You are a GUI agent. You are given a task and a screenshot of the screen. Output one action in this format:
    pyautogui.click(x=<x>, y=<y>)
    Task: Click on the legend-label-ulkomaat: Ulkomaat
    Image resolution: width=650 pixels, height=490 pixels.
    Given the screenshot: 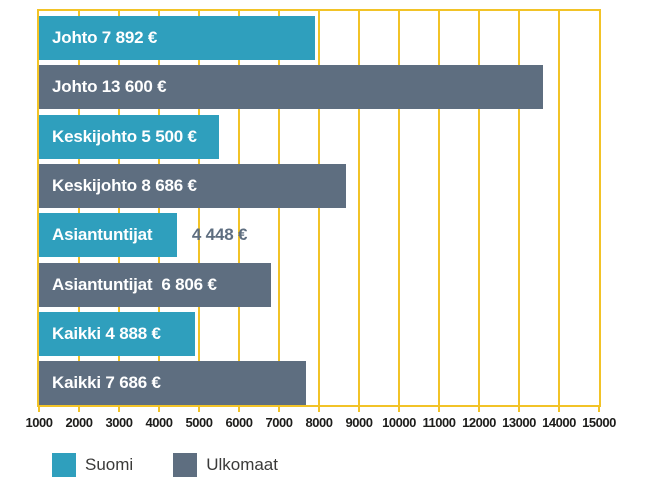 What is the action you would take?
    pyautogui.click(x=242, y=464)
    